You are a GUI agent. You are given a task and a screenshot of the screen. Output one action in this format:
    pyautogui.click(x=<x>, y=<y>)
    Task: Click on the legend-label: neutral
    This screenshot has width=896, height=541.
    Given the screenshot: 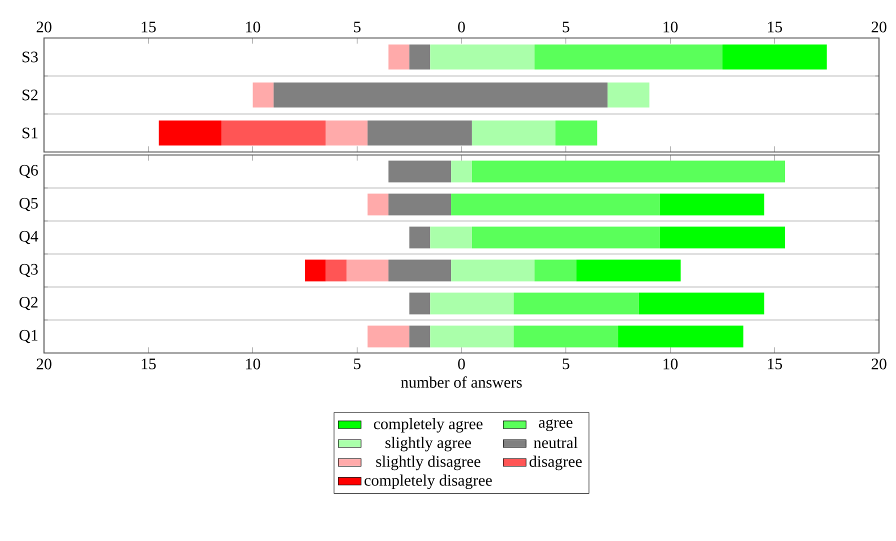 What is the action you would take?
    pyautogui.click(x=556, y=442)
    